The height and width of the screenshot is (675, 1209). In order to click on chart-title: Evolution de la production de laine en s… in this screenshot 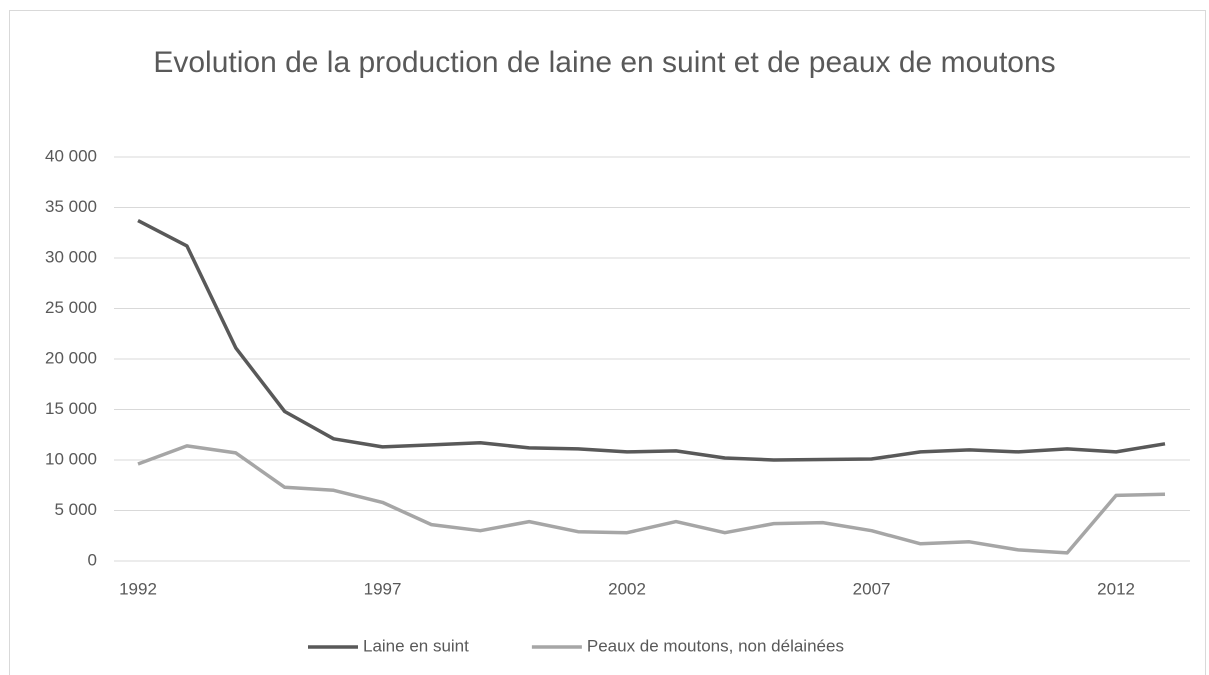, I will do `click(604, 62)`.